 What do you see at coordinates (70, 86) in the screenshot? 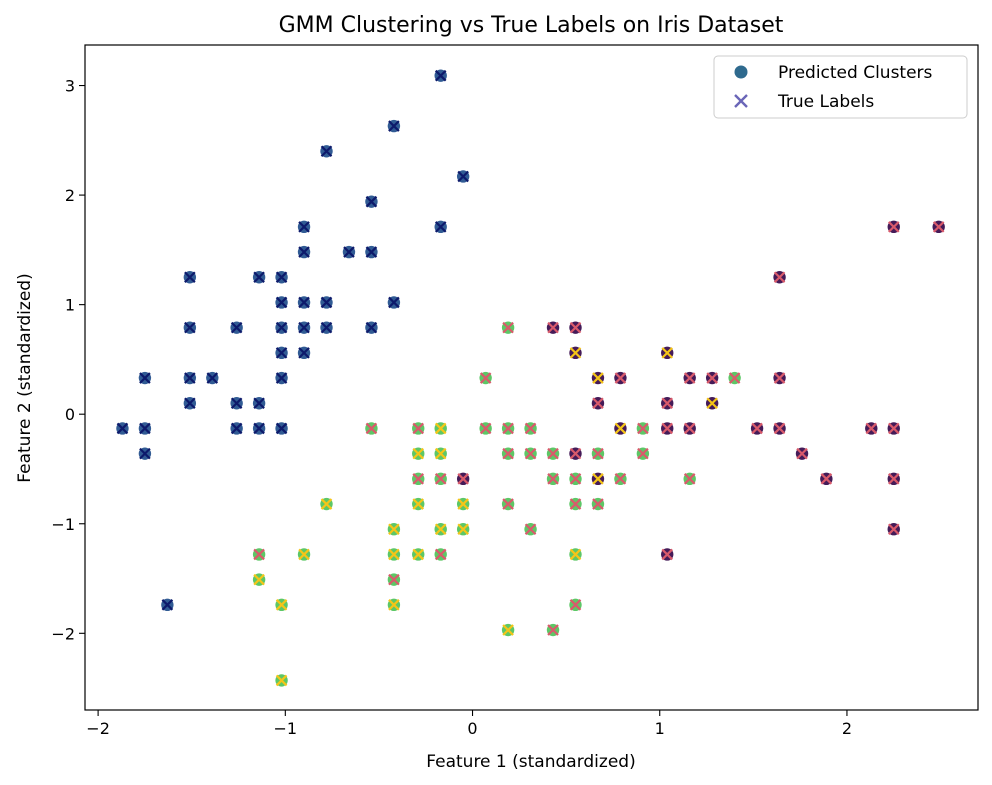
I see `y-tick-label: 3` at bounding box center [70, 86].